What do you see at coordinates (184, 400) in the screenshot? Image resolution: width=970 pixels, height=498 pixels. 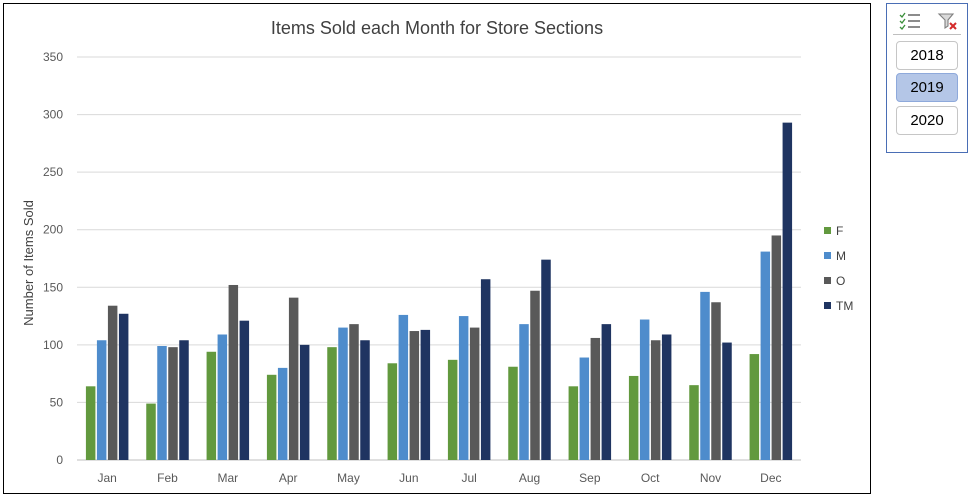 I see `bar-tm-feb` at bounding box center [184, 400].